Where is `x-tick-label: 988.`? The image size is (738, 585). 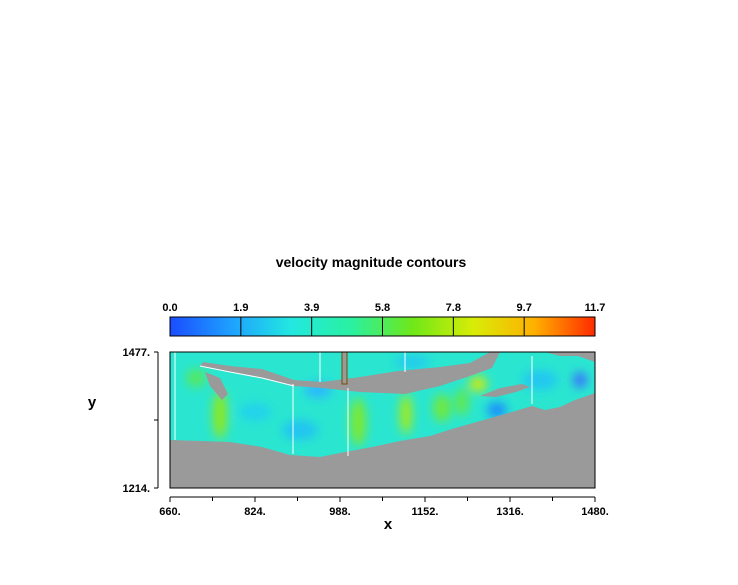 x-tick-label: 988. is located at coordinates (339, 512).